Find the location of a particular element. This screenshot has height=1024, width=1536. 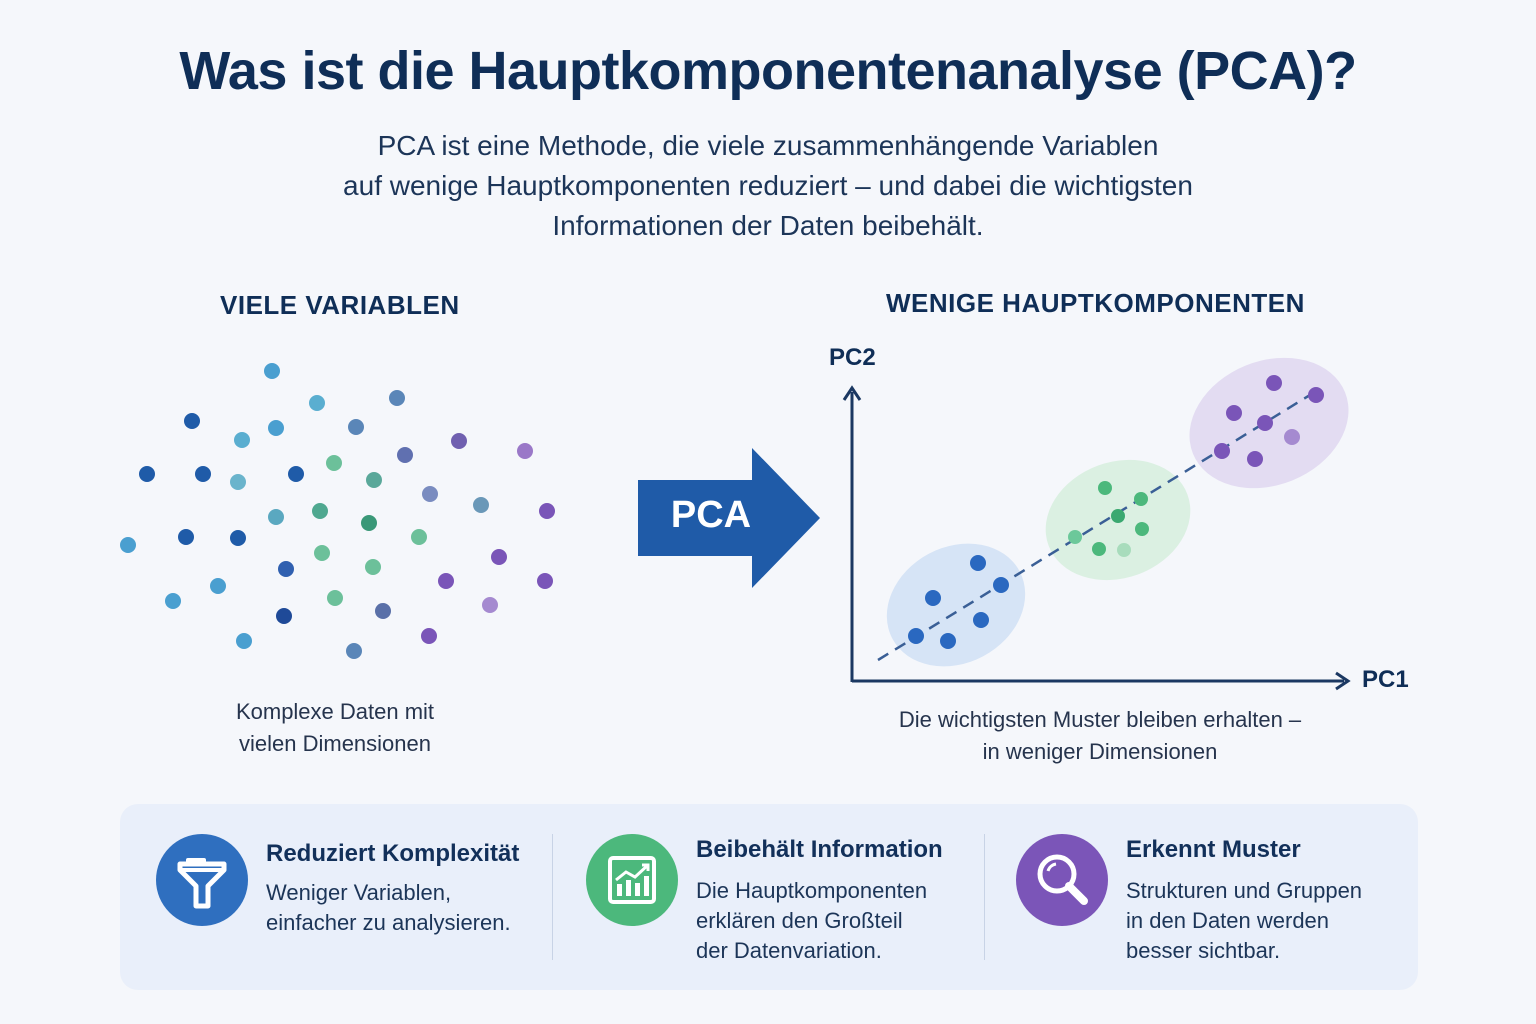

axes is located at coordinates (1096, 538).